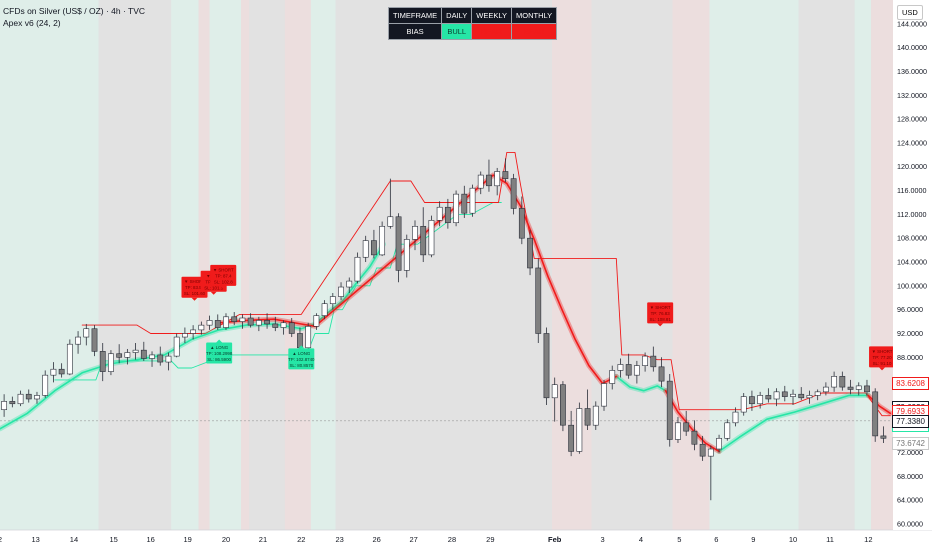  Describe the element at coordinates (114, 539) in the screenshot. I see `time-tick-label: 15` at that location.